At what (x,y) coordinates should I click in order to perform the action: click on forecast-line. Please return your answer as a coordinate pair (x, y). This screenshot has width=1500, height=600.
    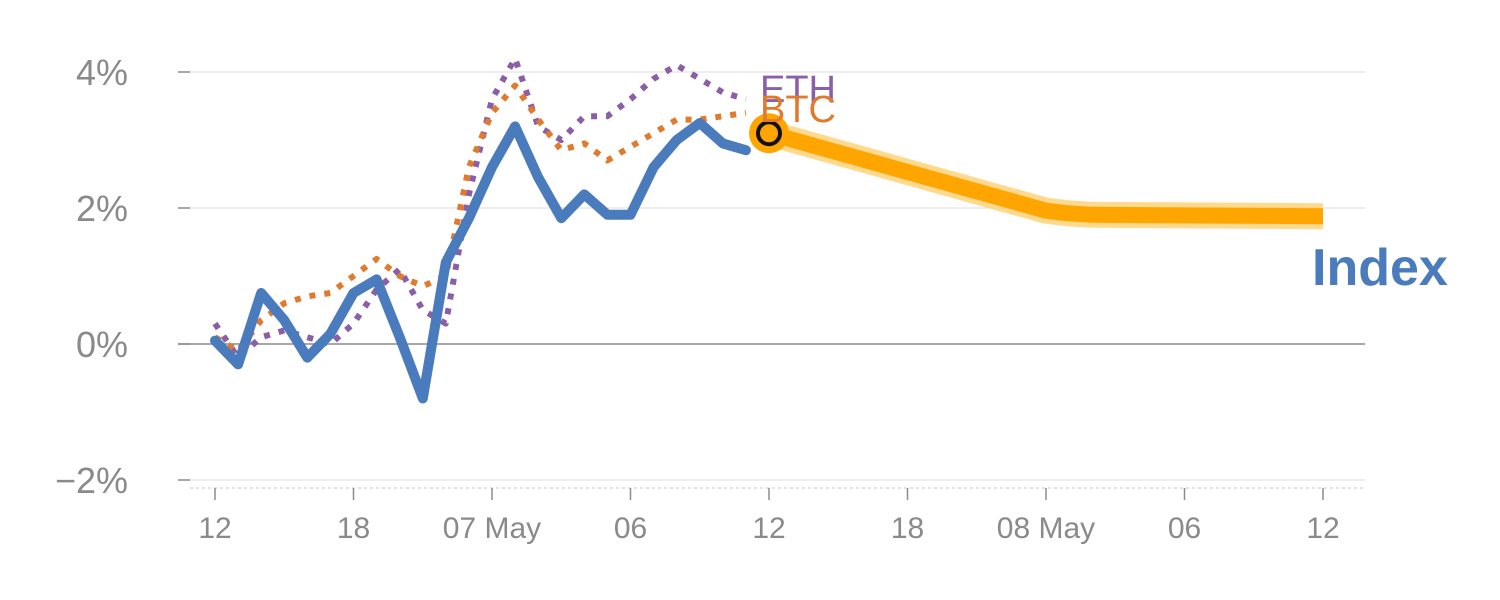
    Looking at the image, I should click on (1045, 175).